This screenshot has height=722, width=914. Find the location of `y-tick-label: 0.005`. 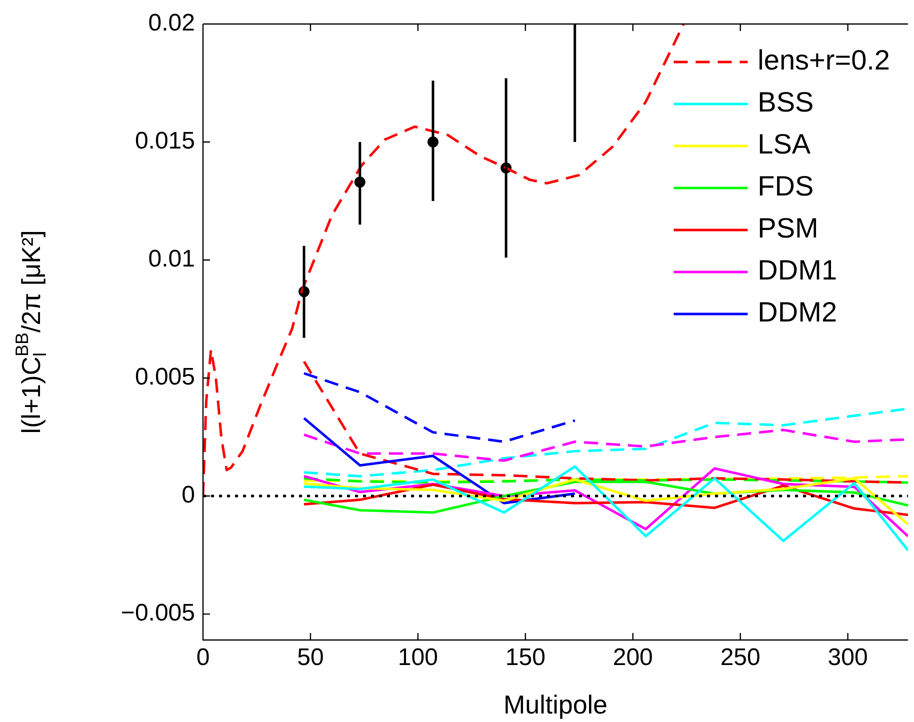

y-tick-label: 0.005 is located at coordinates (164, 377).